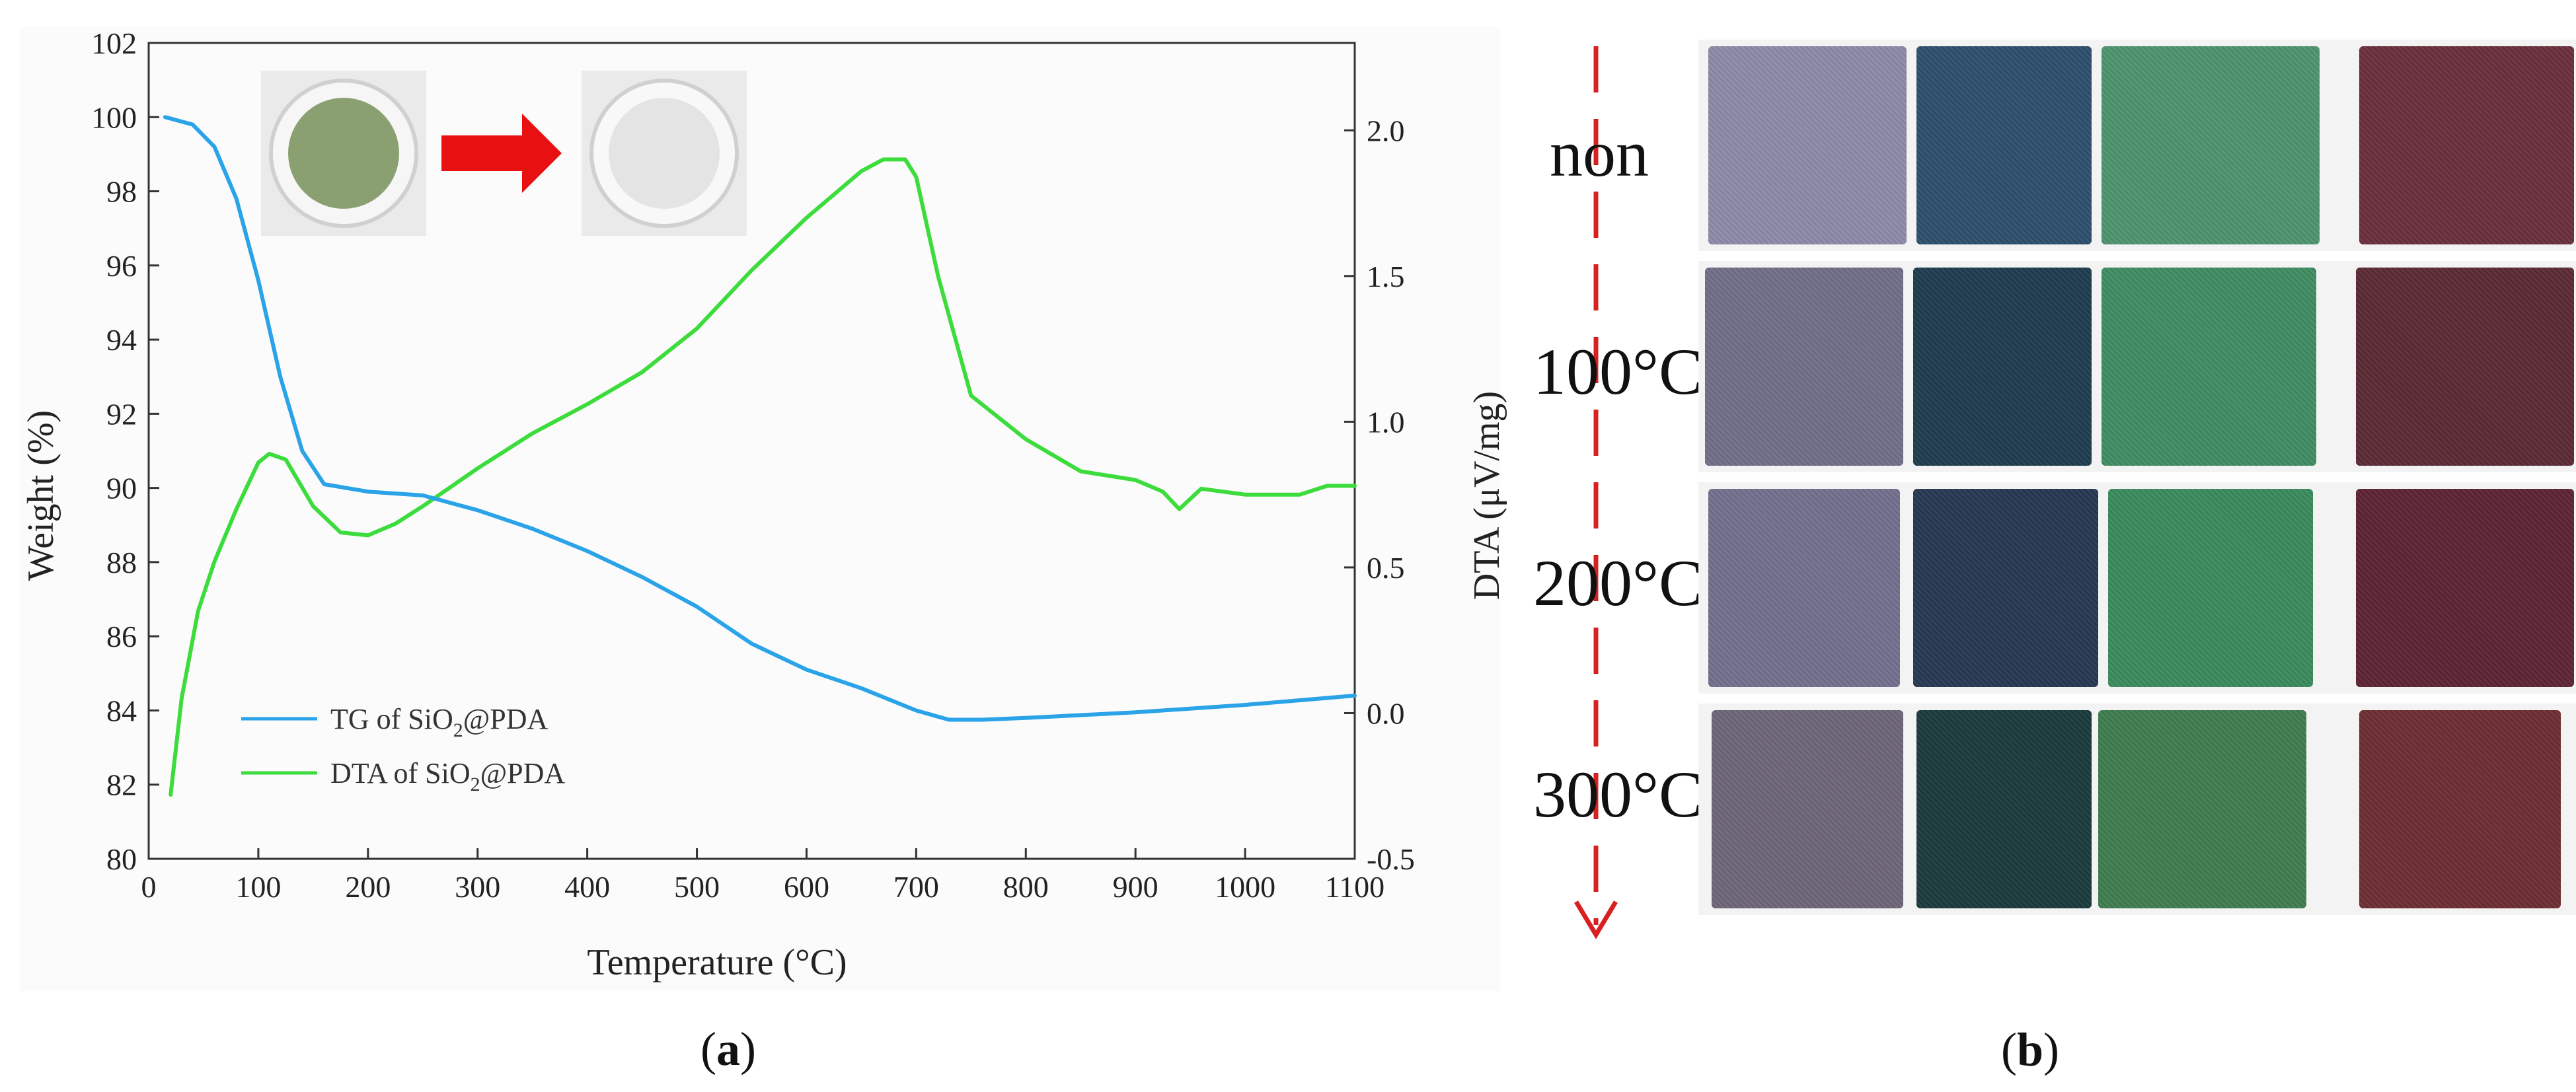 The height and width of the screenshot is (1092, 2576). Describe the element at coordinates (1618, 371) in the screenshot. I see `label-100c: 100°C` at that location.